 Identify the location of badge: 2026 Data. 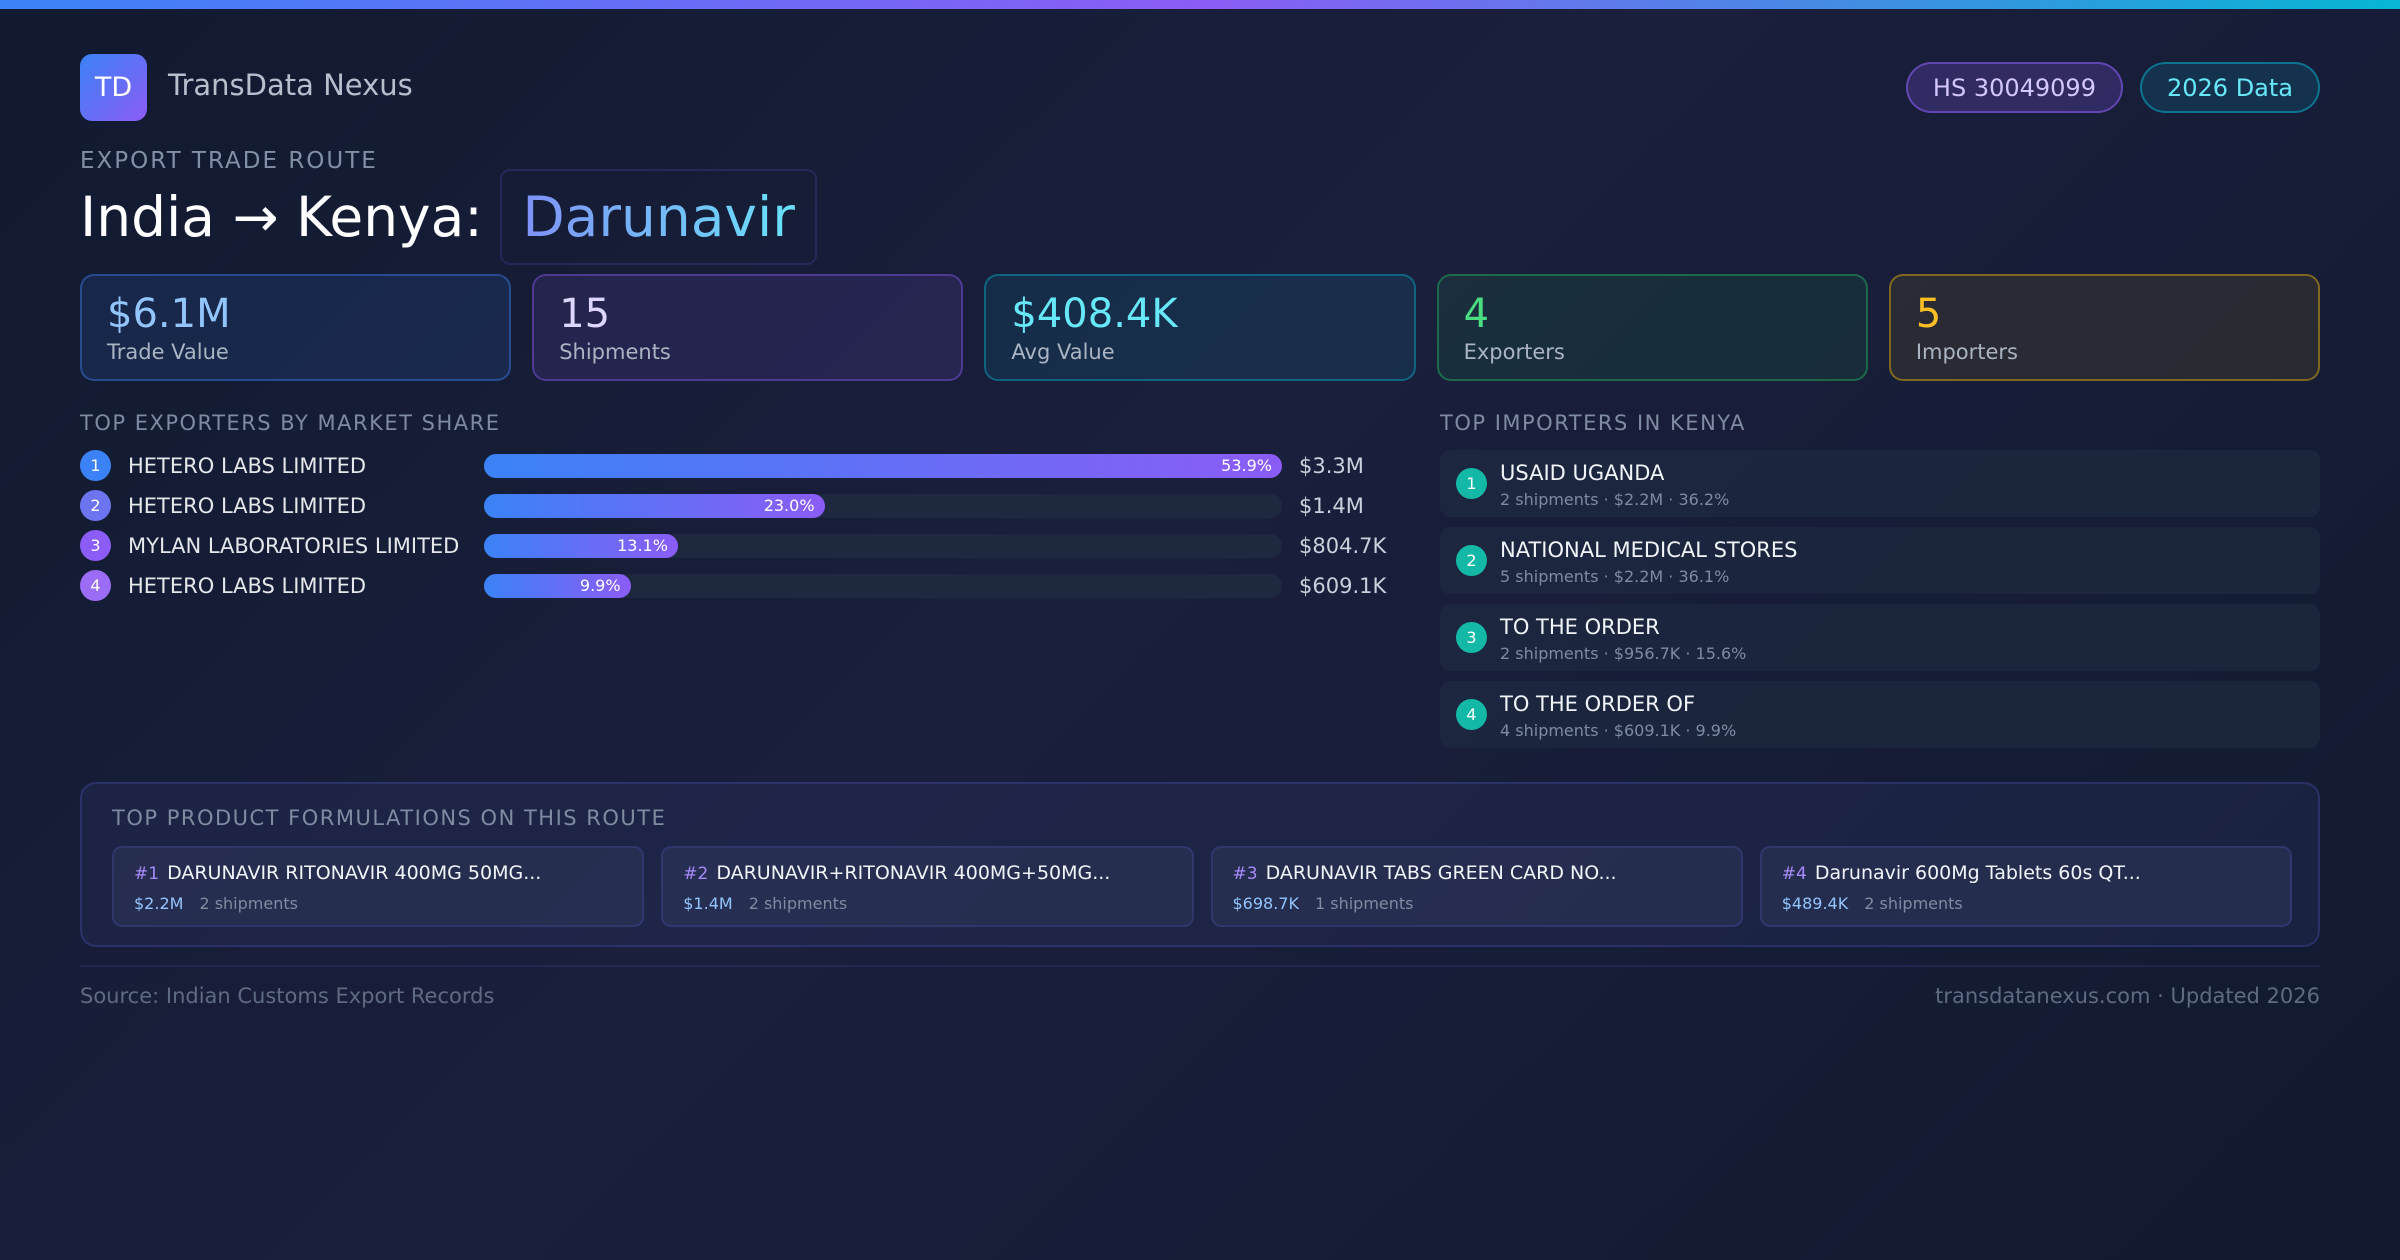
(2229, 87).